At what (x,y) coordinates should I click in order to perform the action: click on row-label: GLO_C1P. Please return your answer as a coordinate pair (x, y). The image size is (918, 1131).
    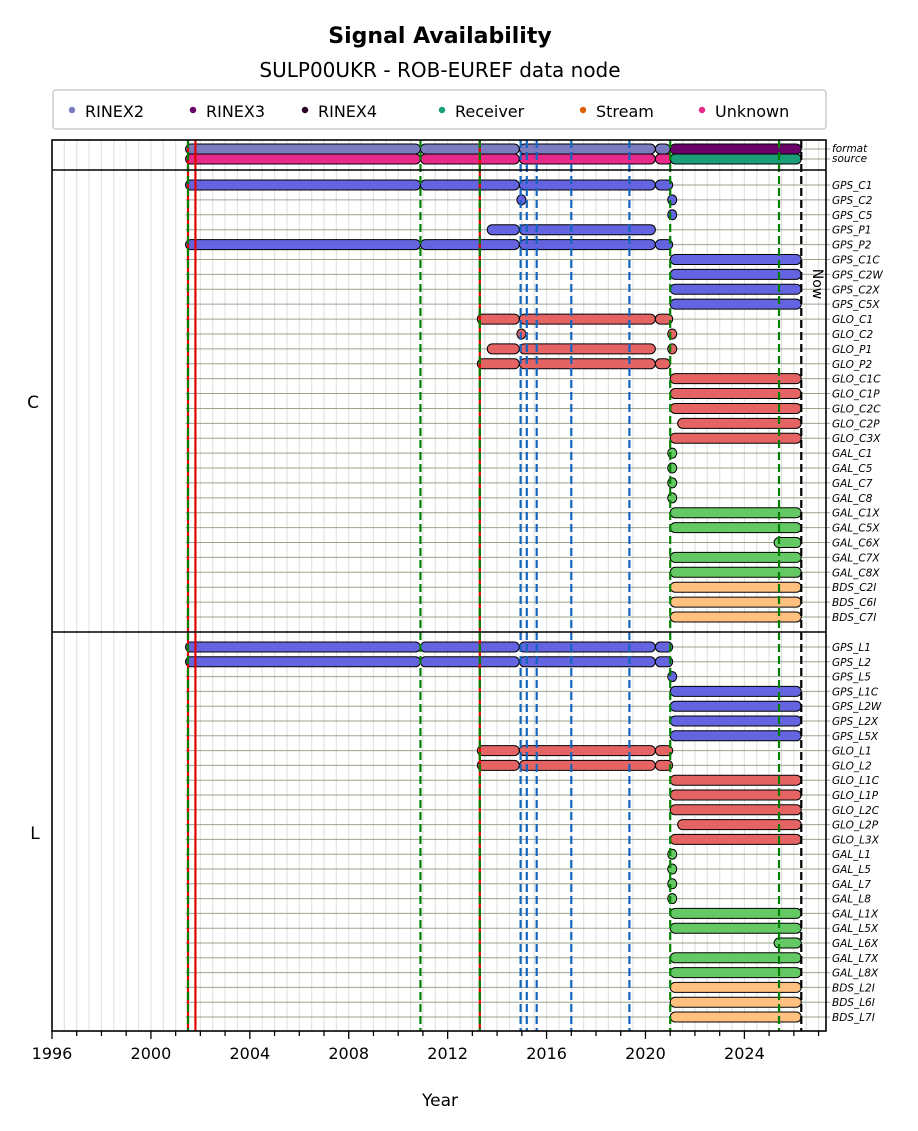
    Looking at the image, I should click on (856, 395).